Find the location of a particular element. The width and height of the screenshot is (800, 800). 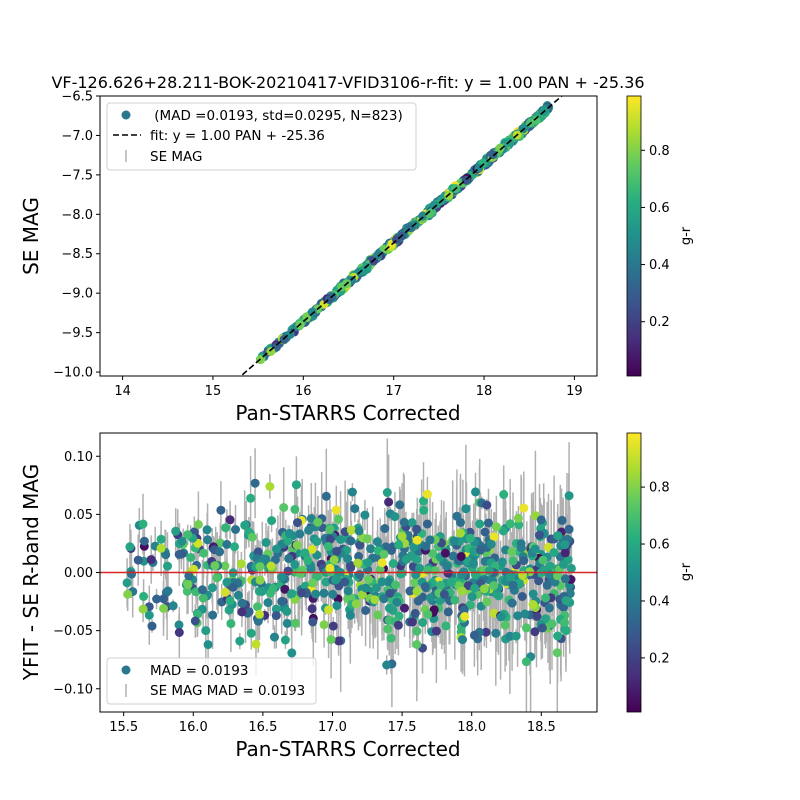

bottom-legend-errorbar-label: SE MAG MAD = 0.0193 is located at coordinates (227, 691).